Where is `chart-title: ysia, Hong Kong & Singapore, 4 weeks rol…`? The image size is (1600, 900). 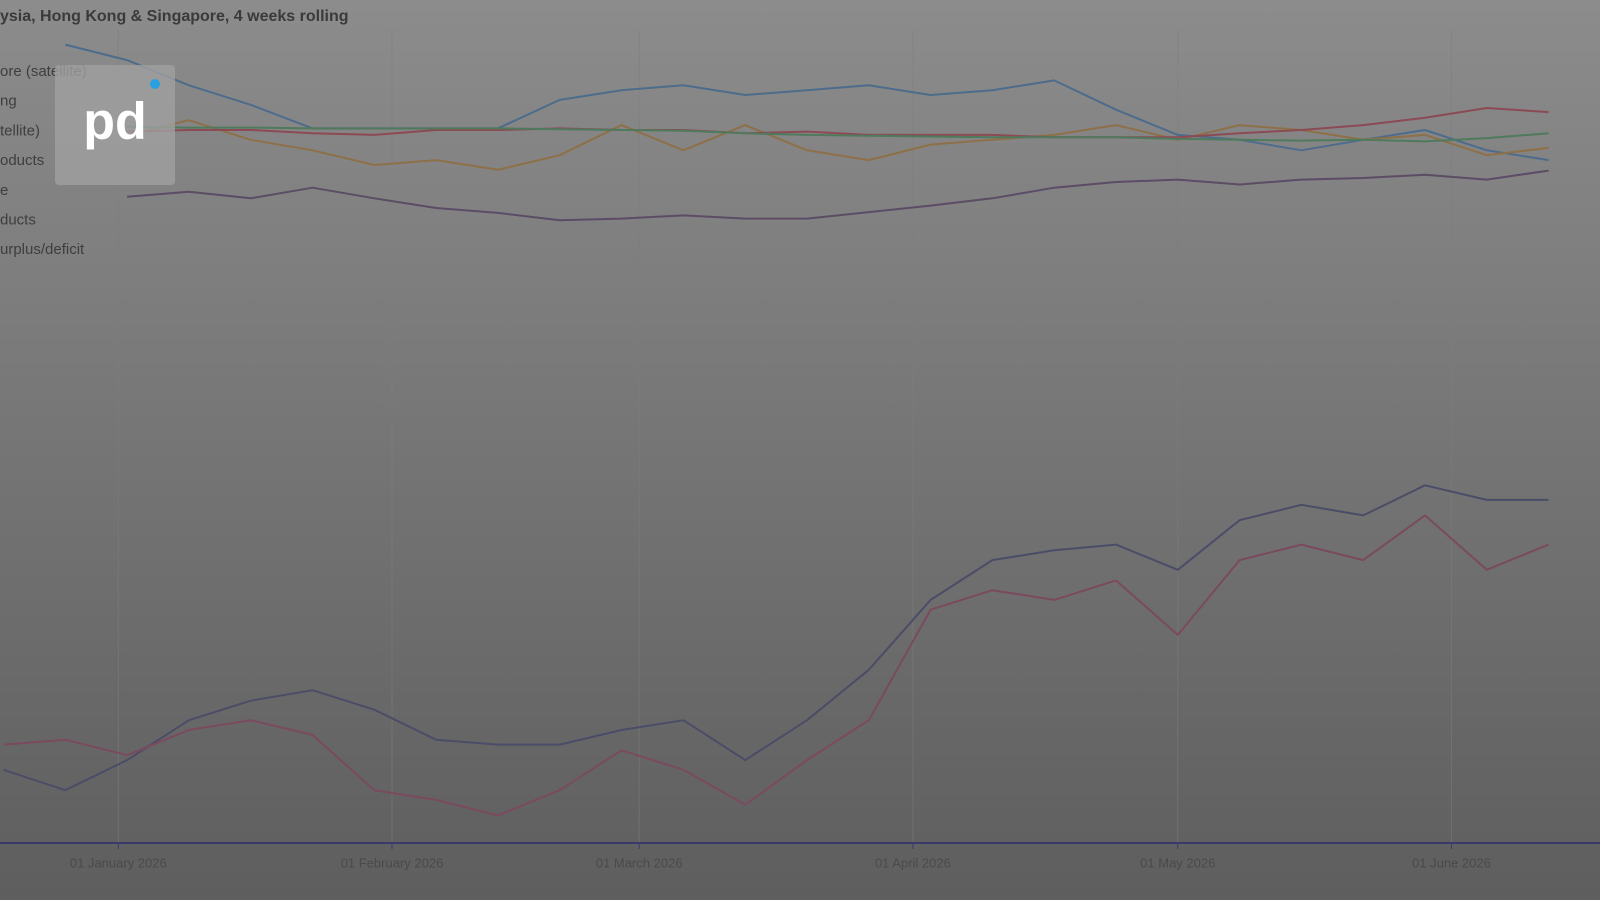
chart-title: ysia, Hong Kong & Singapore, 4 weeks rol… is located at coordinates (174, 16).